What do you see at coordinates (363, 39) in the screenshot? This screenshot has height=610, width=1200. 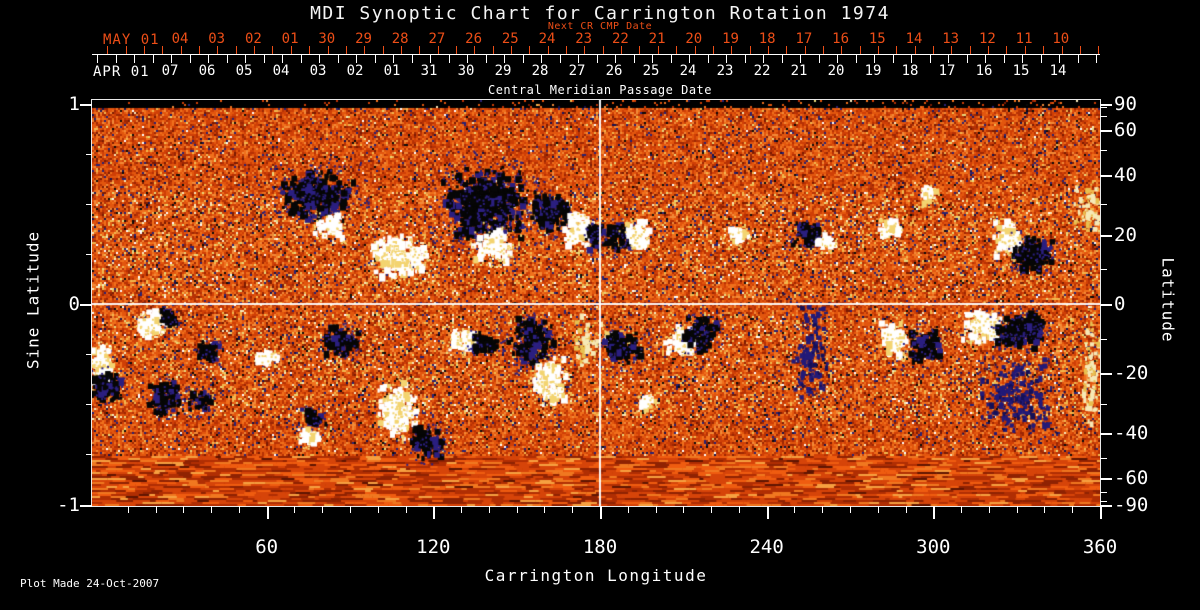 I see `next-cr-day-label: 29` at bounding box center [363, 39].